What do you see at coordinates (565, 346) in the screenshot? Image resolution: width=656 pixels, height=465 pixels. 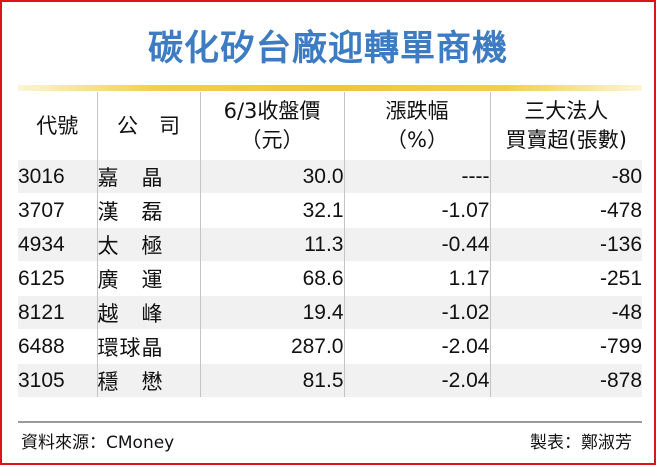 I see `cell-institutional: -799` at bounding box center [565, 346].